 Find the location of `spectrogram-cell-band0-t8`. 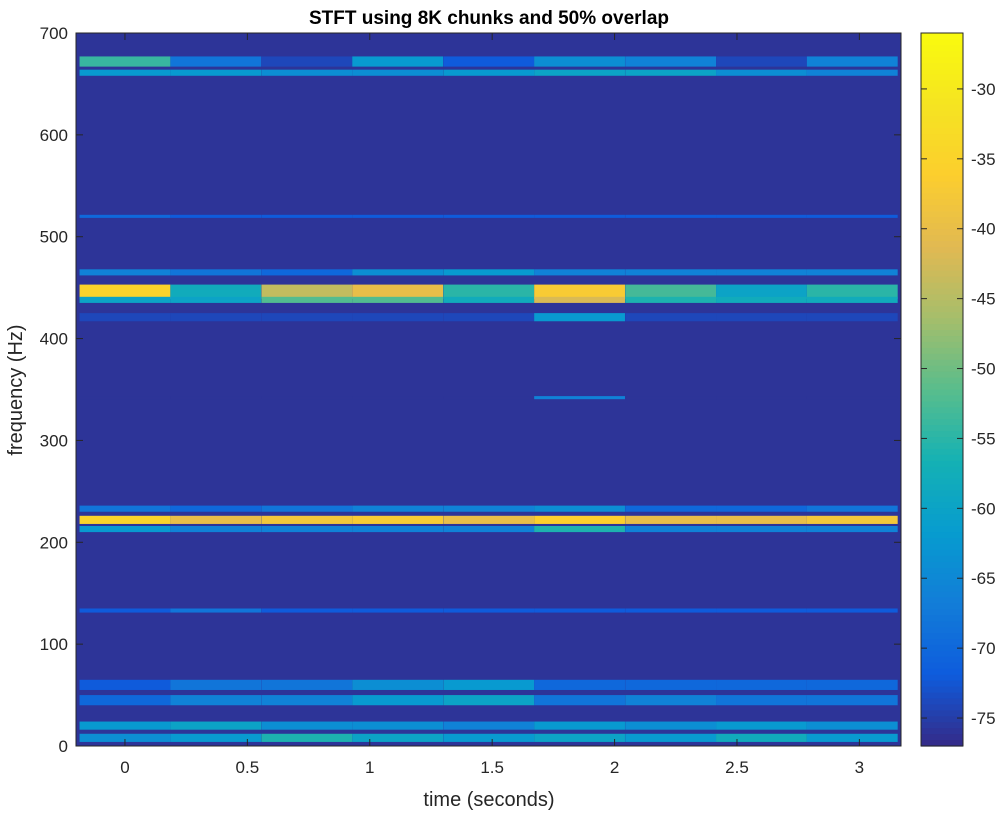

spectrogram-cell-band0-t8 is located at coordinates (852, 61).